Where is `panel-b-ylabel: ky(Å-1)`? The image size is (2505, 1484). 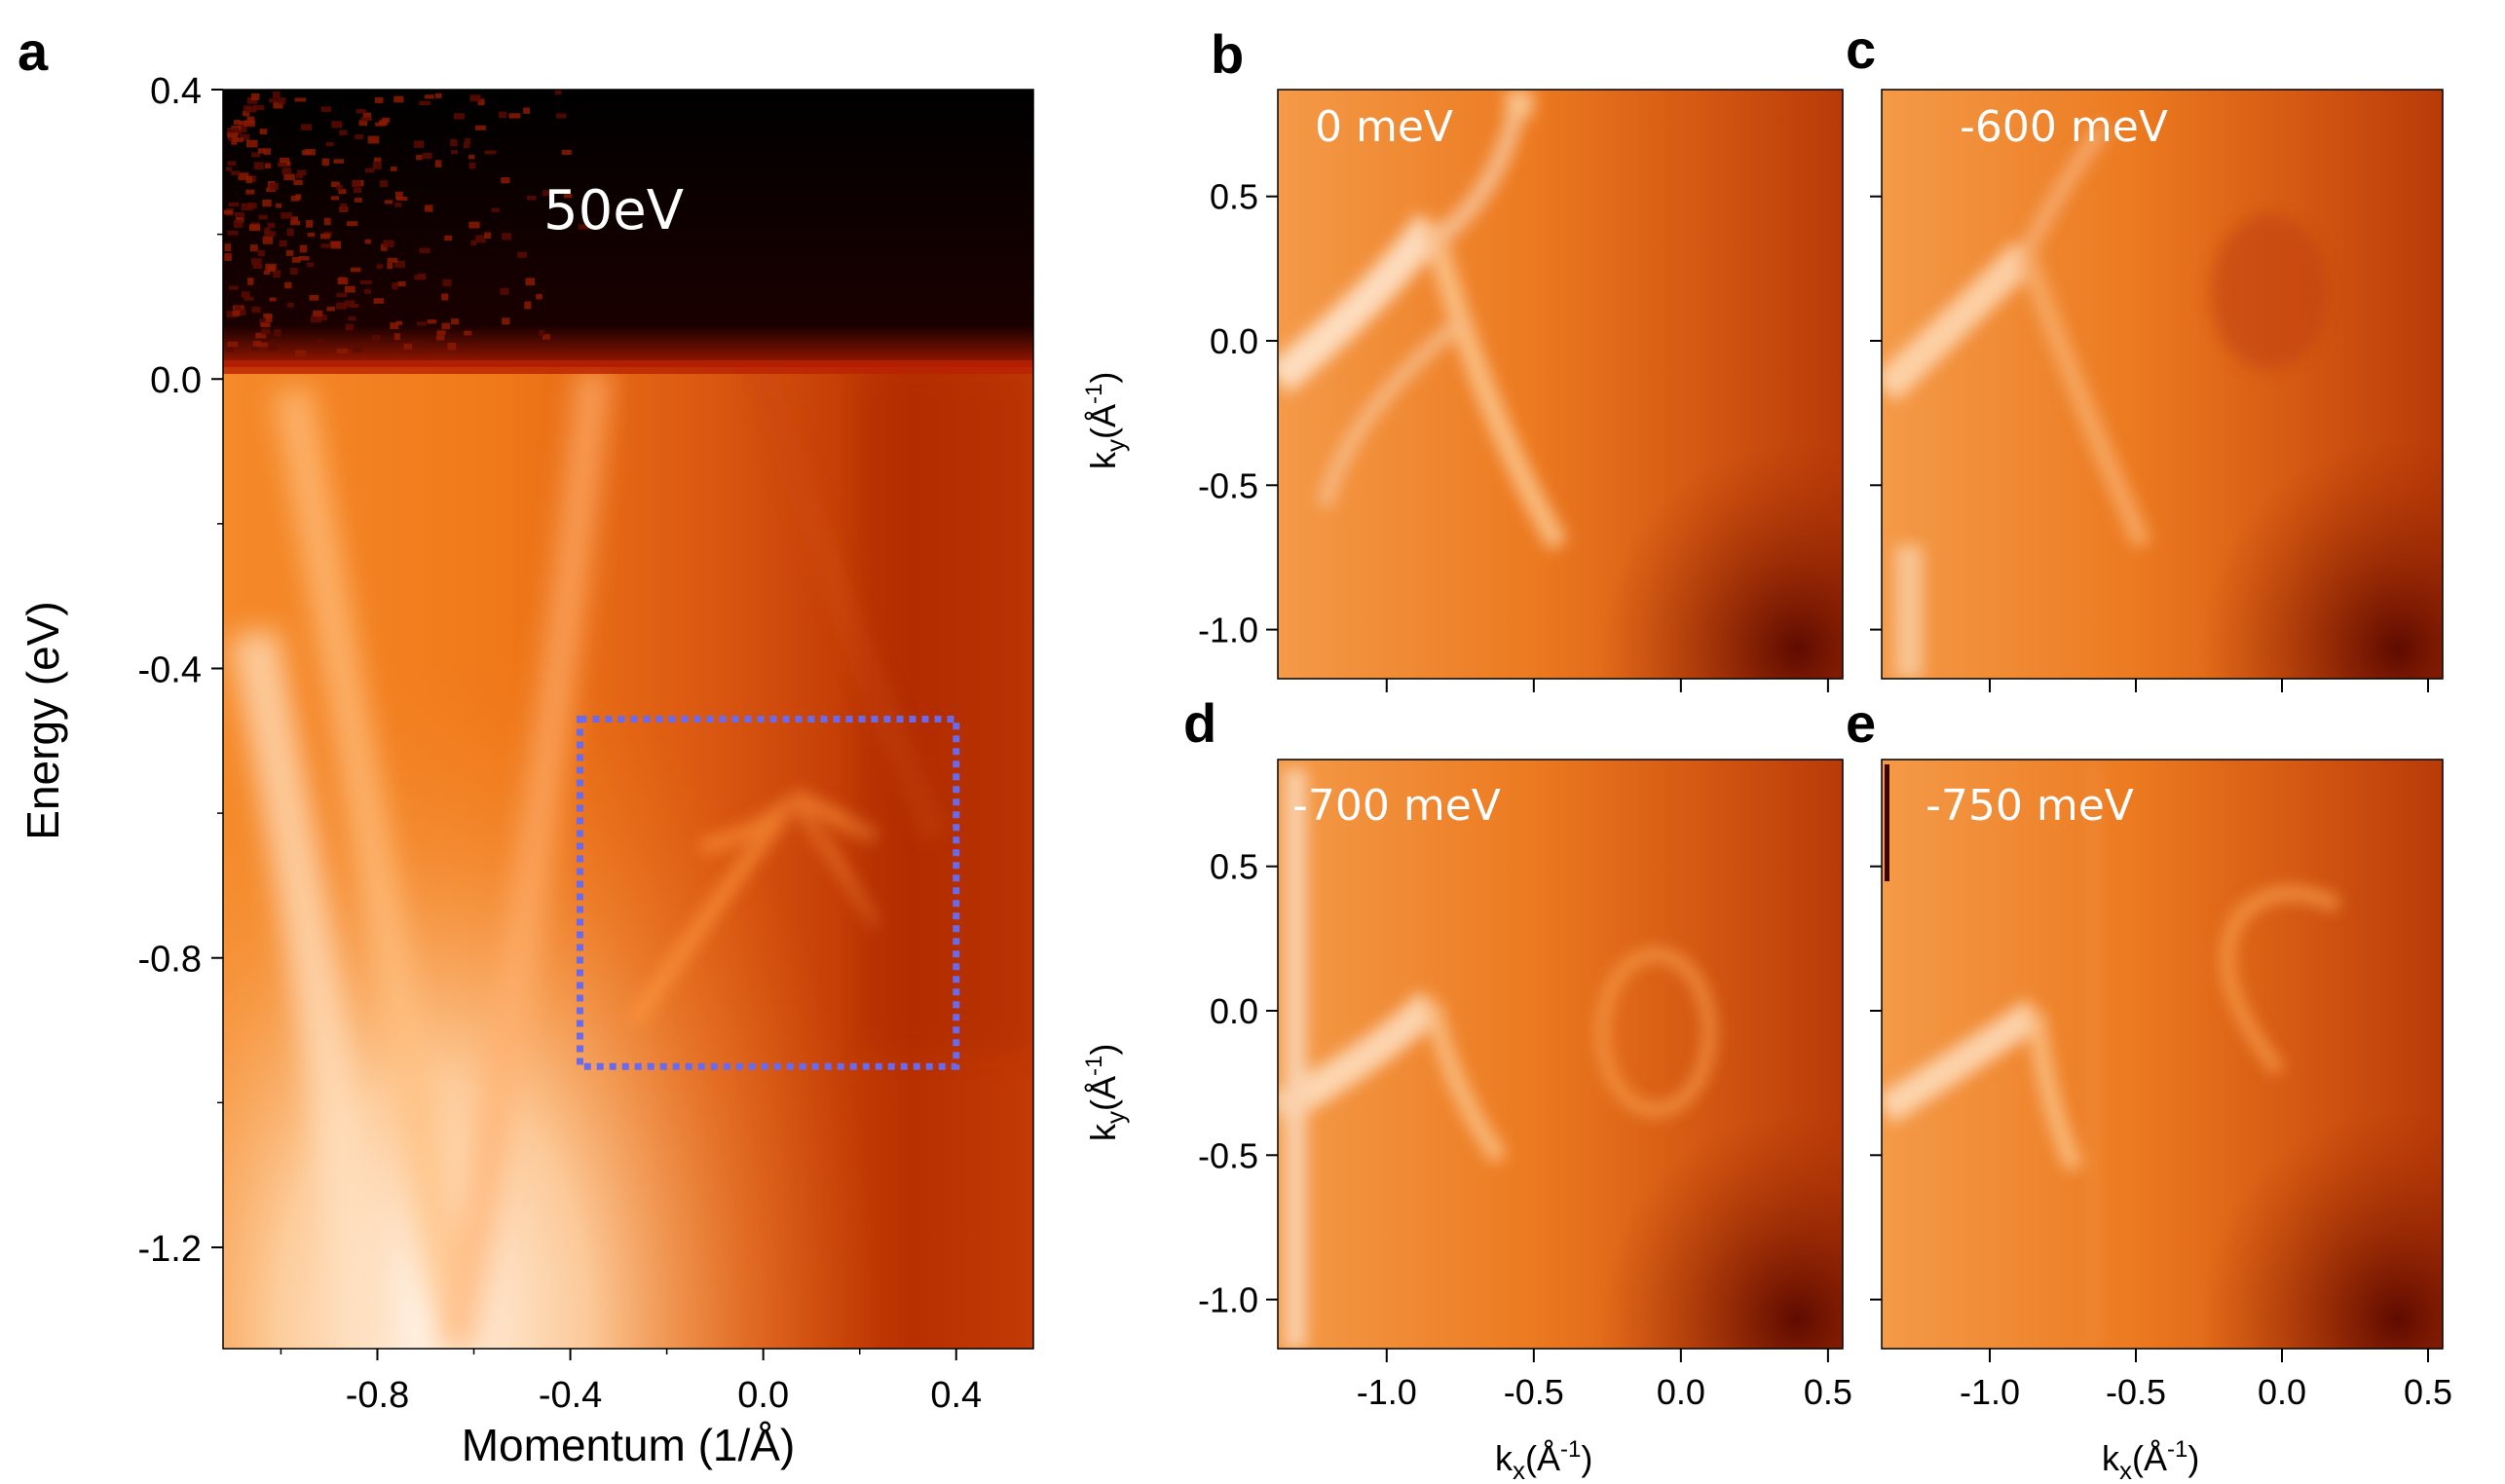
panel-b-ylabel: ky(Å-1) is located at coordinates (1105, 420).